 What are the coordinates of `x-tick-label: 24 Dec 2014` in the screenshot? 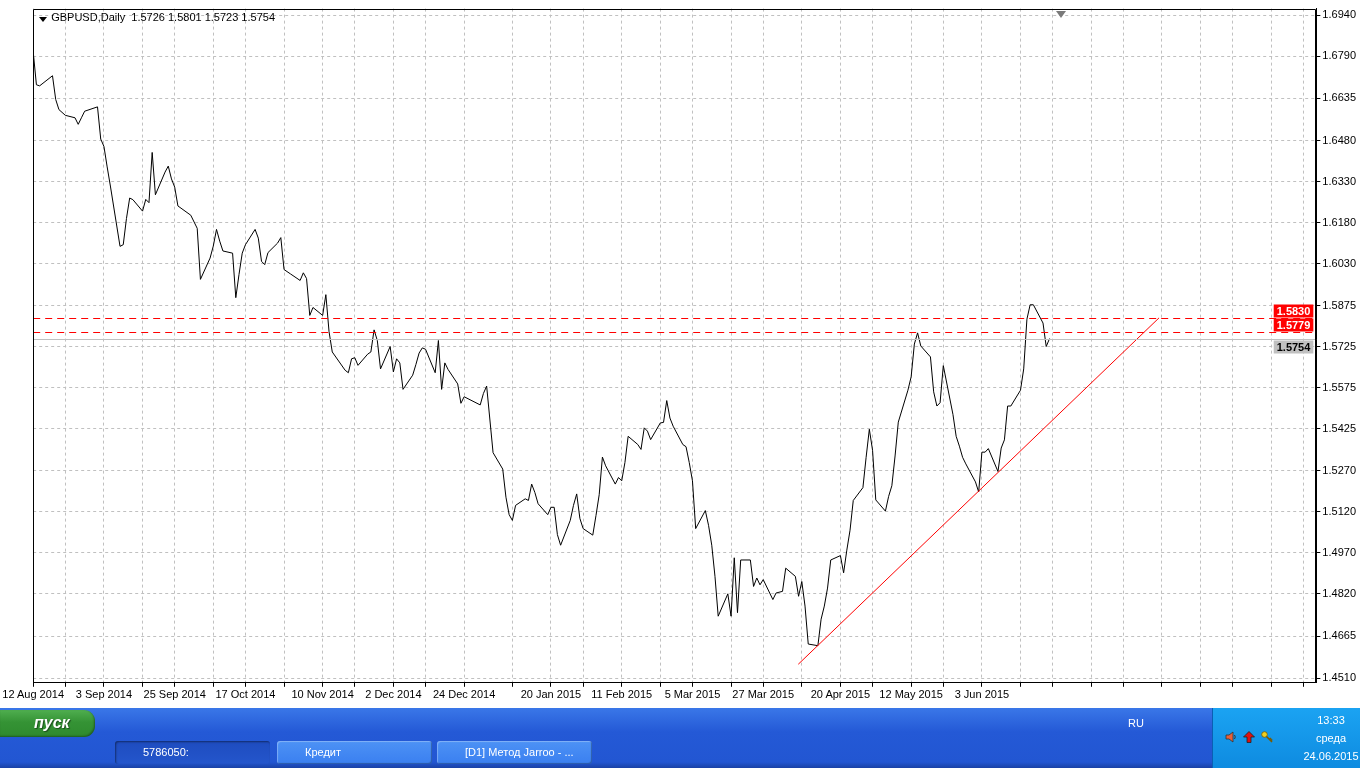 It's located at (464, 694).